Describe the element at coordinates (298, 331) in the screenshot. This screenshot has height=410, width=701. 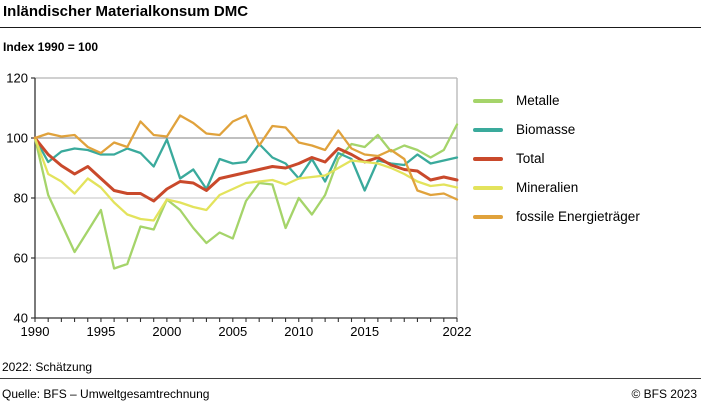
I see `x-tick-label: 2010` at that location.